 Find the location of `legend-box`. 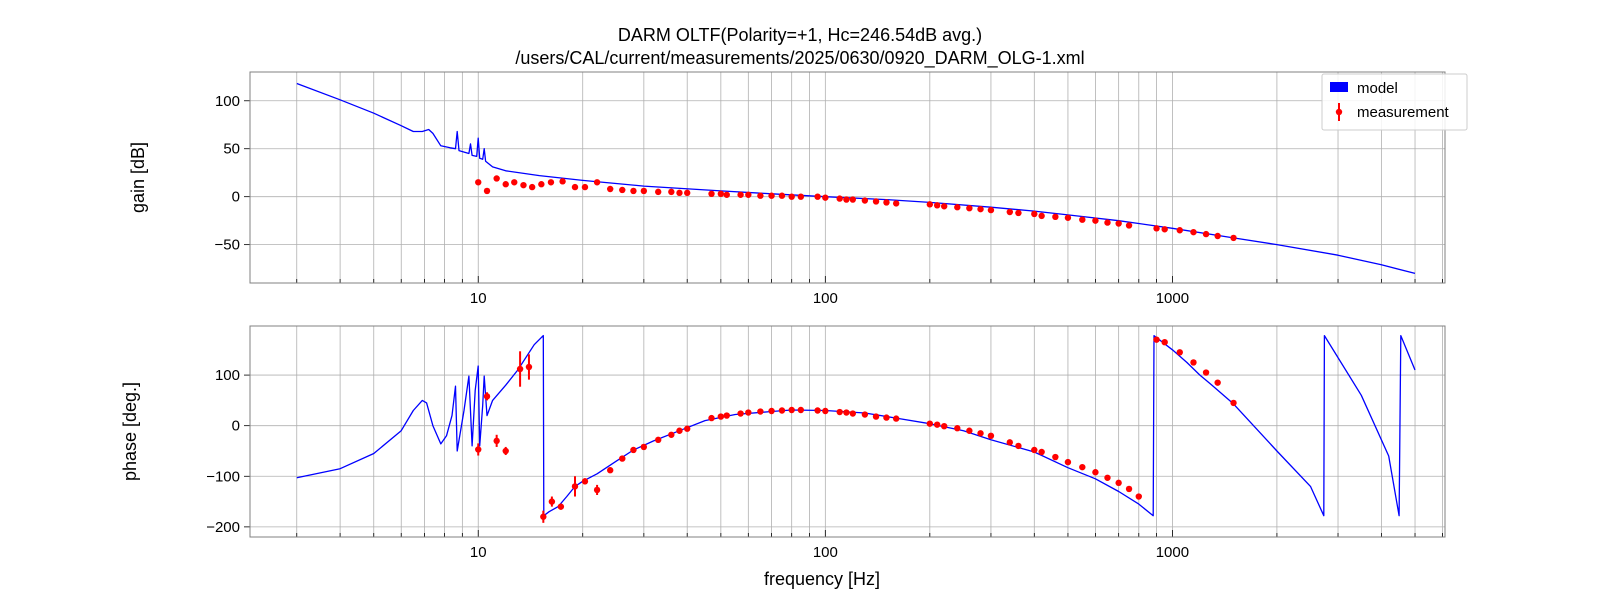

legend-box is located at coordinates (1394, 102).